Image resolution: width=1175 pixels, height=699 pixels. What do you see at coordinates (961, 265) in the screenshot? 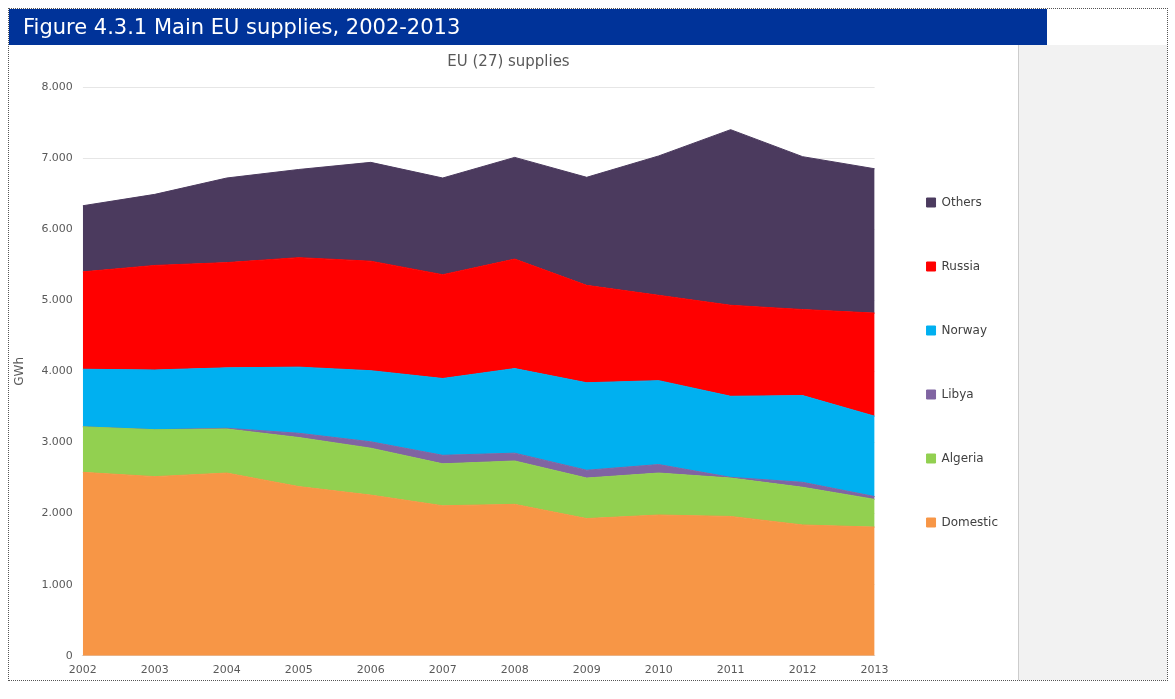
I see `legend-label: Russia` at bounding box center [961, 265].